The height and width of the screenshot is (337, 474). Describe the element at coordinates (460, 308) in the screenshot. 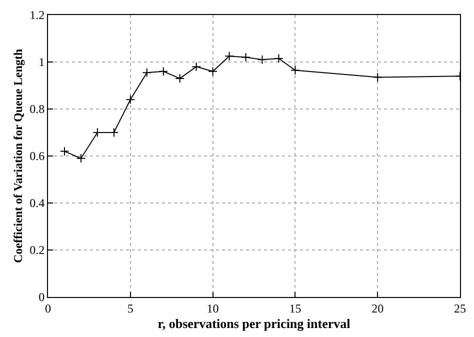

I see `x-tick-label: 25` at that location.